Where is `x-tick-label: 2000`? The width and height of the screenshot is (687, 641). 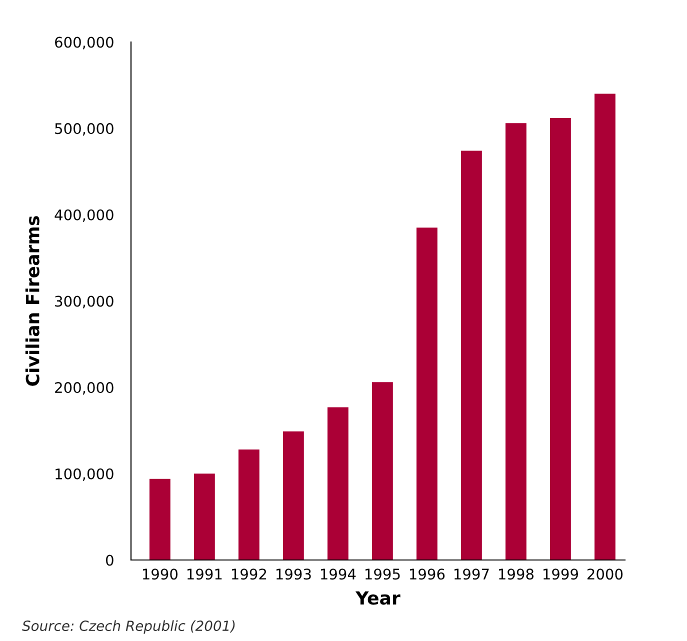
x-tick-label: 2000 is located at coordinates (605, 574).